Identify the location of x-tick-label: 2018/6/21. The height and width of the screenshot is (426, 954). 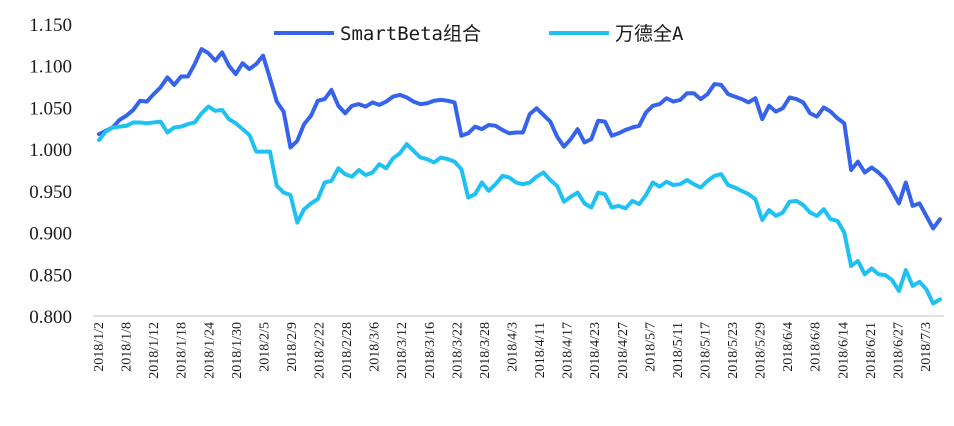
(871, 350).